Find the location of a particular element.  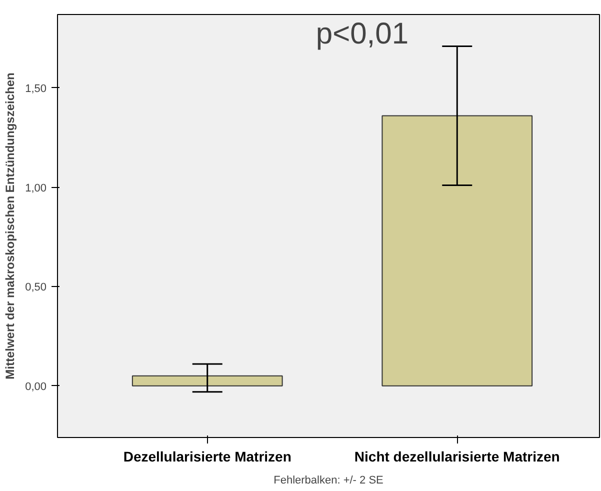

text: Fehlerbalken: +/- 2 SE is located at coordinates (329, 480).